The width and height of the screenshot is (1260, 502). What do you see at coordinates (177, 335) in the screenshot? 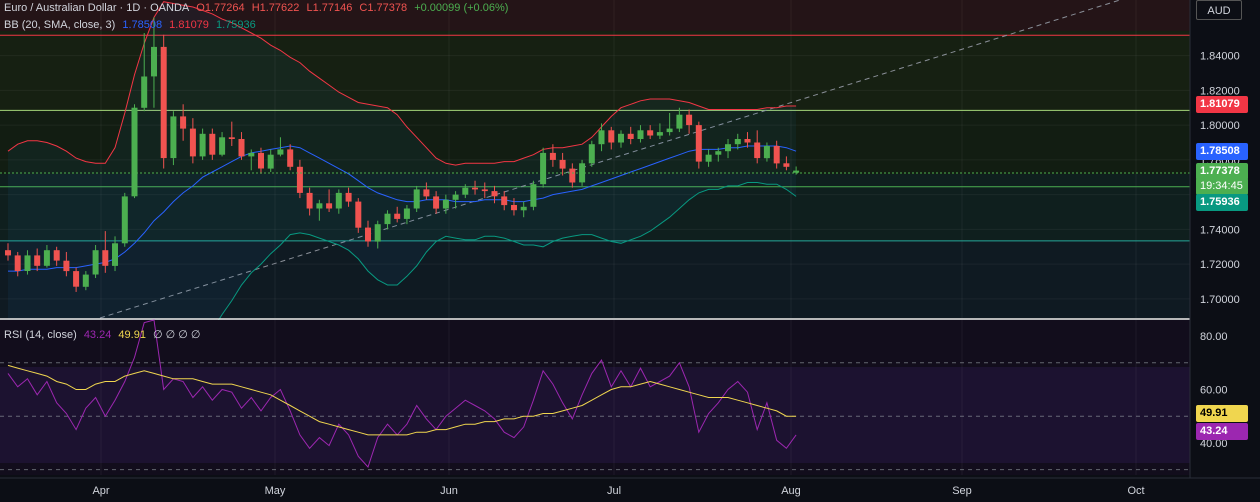
I see `rsi-extra: ∅ ∅ ∅ ∅` at bounding box center [177, 335].